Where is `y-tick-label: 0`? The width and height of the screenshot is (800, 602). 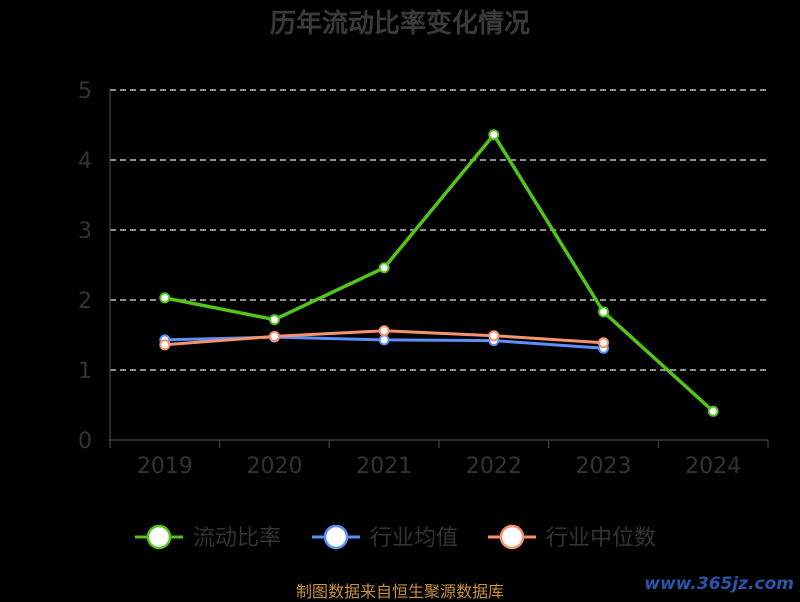 y-tick-label: 0 is located at coordinates (85, 441).